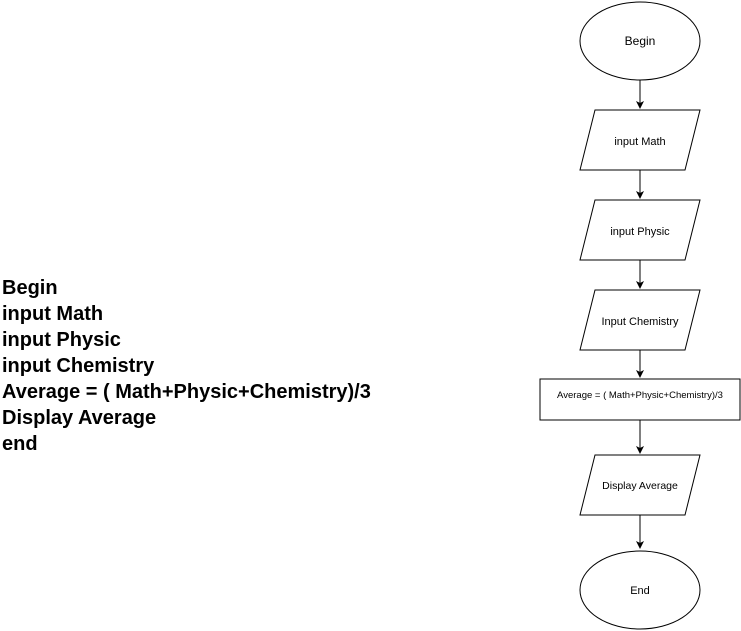 This screenshot has width=741, height=631. I want to click on node-display-average-label: Display Average, so click(640, 486).